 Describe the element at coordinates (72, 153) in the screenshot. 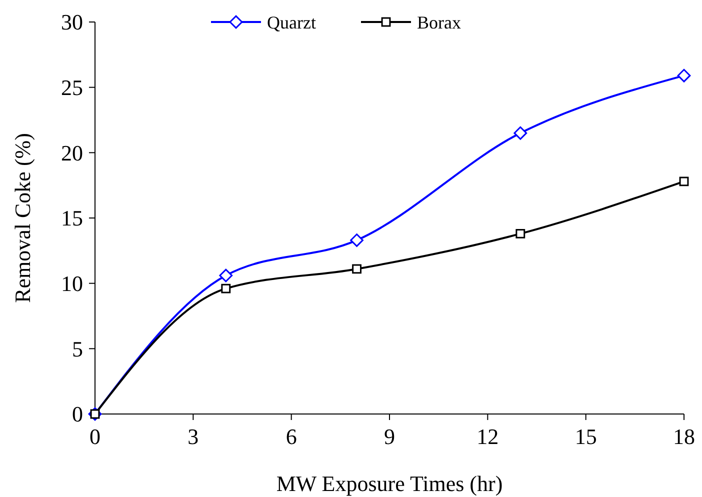

I see `y-tick-label: 20` at that location.